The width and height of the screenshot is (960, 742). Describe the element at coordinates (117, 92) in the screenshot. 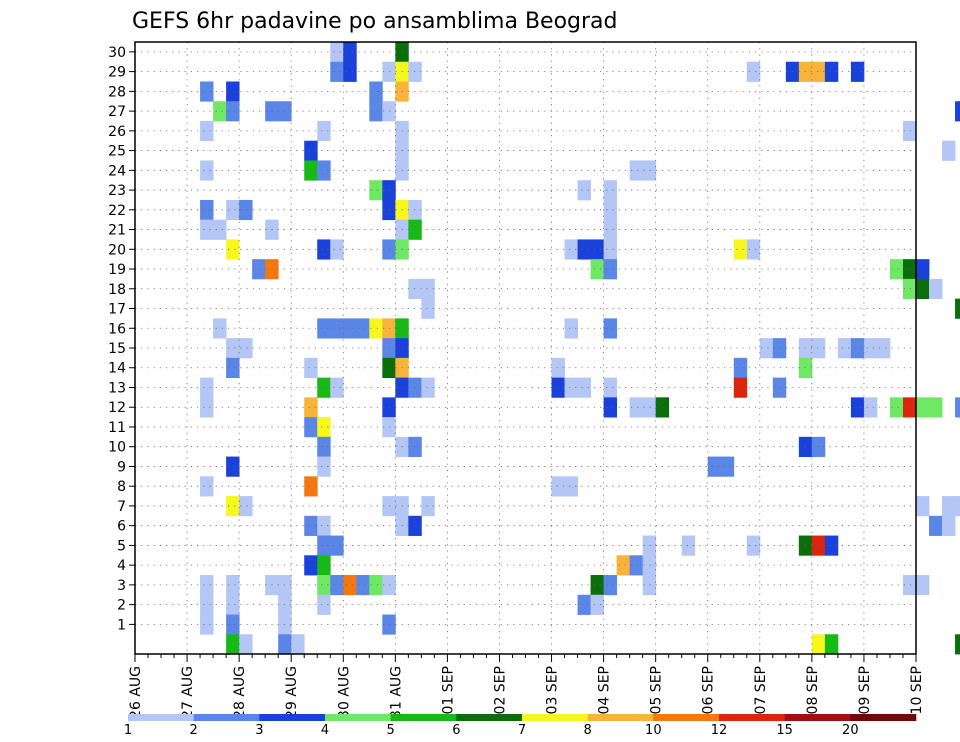

I see `y-tick-label: 28` at that location.